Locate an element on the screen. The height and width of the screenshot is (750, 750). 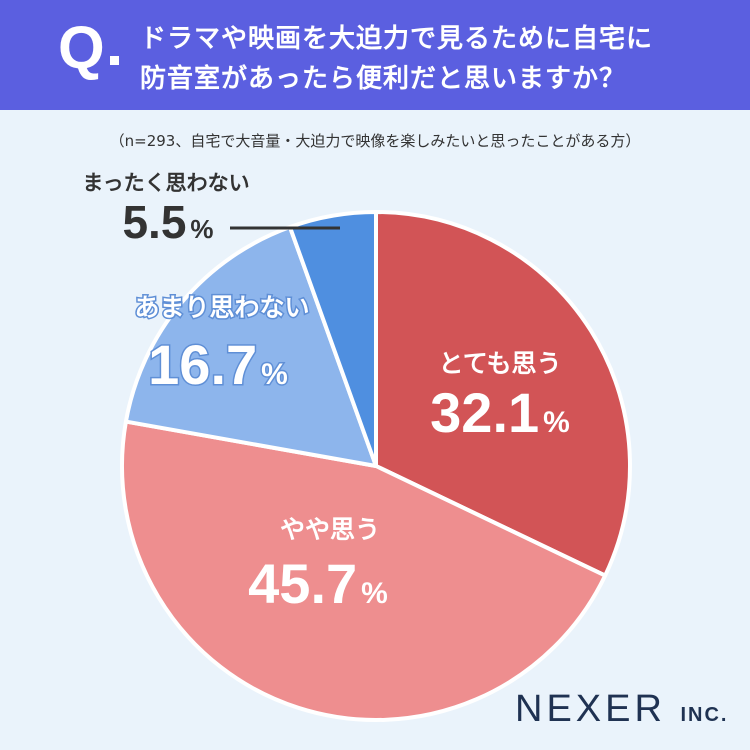
question-title-line1: ドラマや映画を大迫力で見るために自宅に is located at coordinates (397, 39).